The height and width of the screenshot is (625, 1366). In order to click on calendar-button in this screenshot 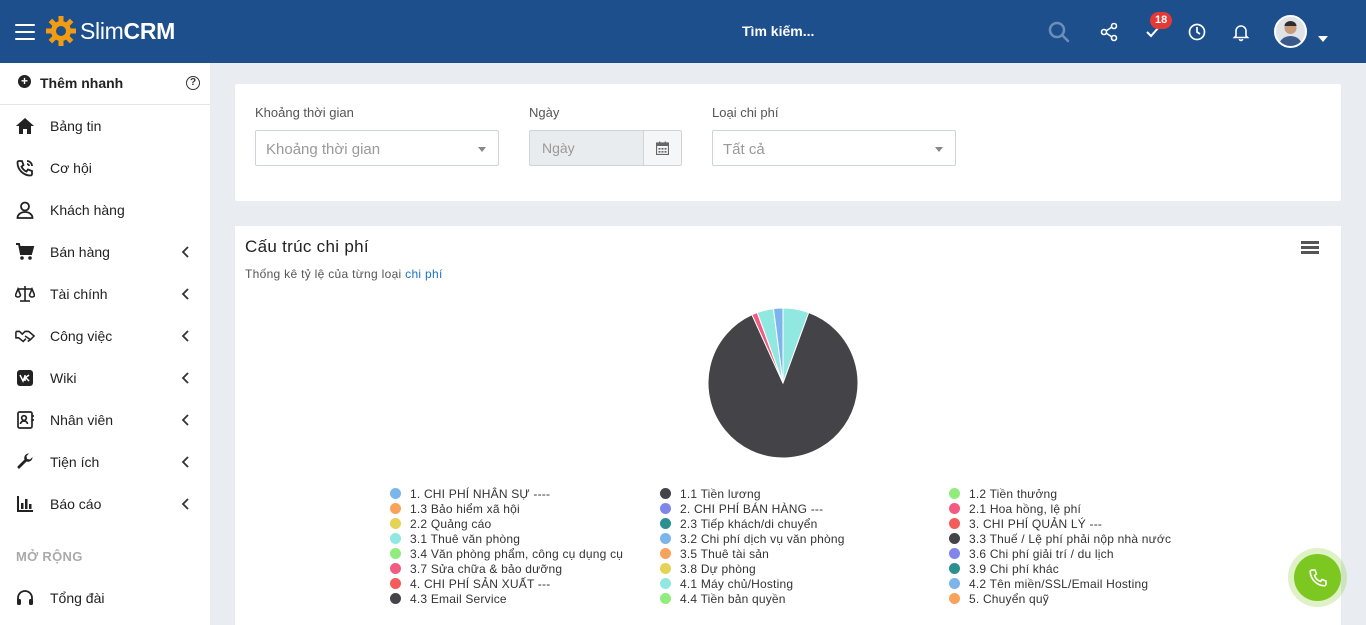, I will do `click(662, 148)`.